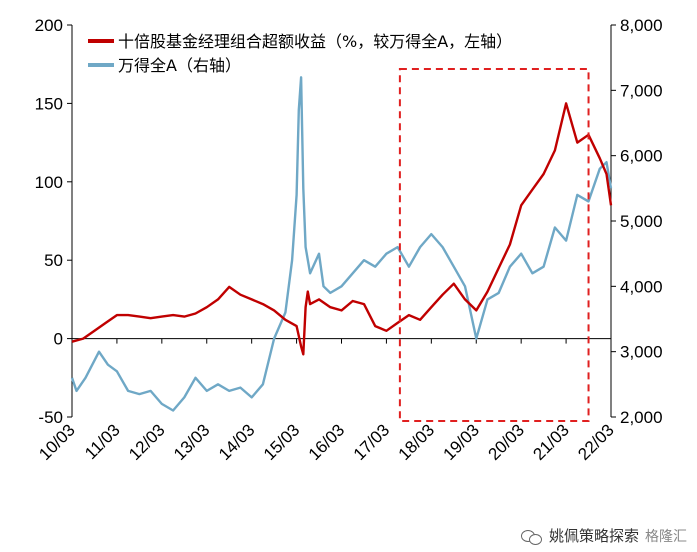  What do you see at coordinates (49, 103) in the screenshot?
I see `left-tick-label: 150` at bounding box center [49, 103].